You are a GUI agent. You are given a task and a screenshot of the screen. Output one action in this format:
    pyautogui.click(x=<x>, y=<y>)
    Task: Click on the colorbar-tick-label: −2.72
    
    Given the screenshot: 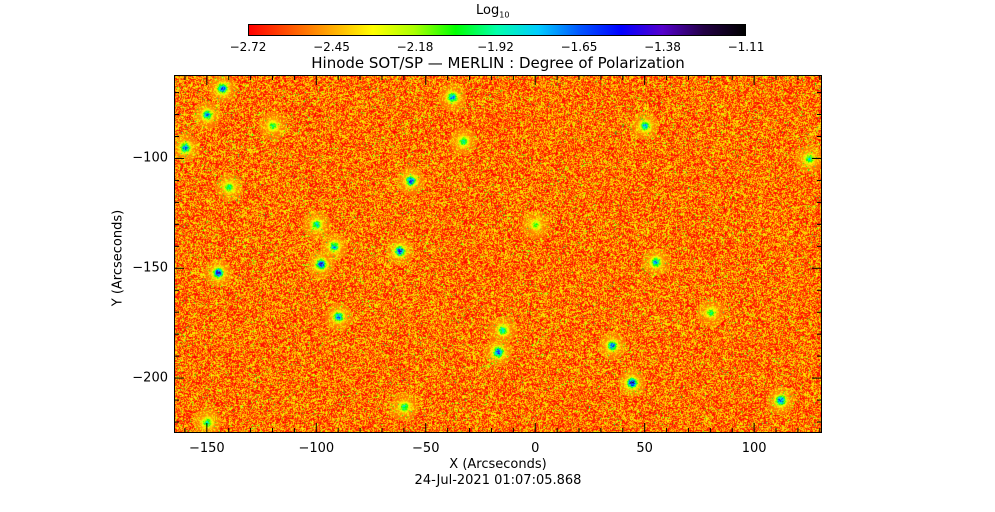 What is the action you would take?
    pyautogui.click(x=248, y=47)
    